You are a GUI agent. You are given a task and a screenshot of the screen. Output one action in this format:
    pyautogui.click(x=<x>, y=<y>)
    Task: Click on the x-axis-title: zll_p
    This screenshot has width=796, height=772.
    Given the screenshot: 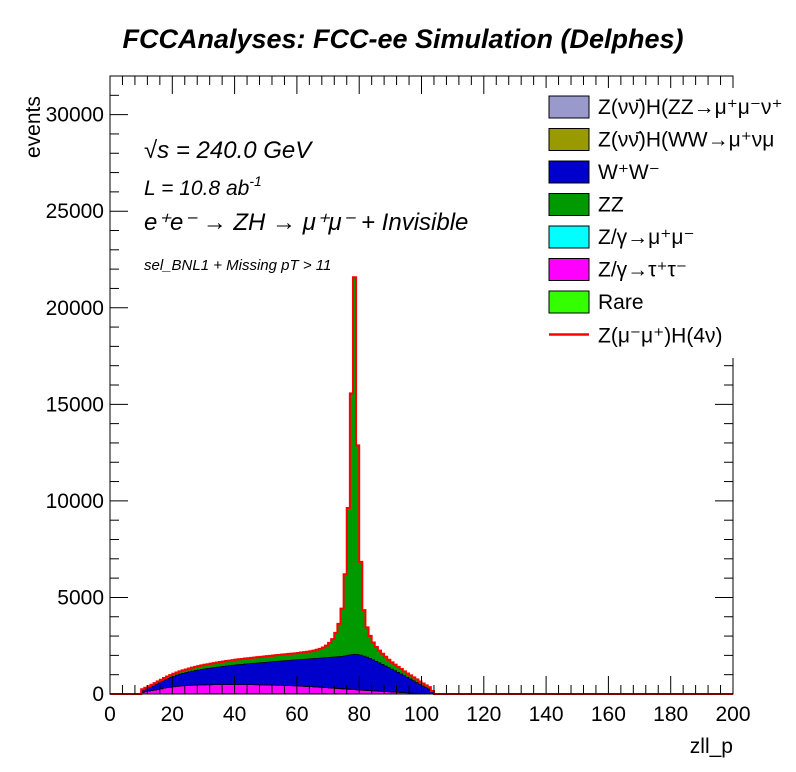 What is the action you would take?
    pyautogui.click(x=711, y=746)
    